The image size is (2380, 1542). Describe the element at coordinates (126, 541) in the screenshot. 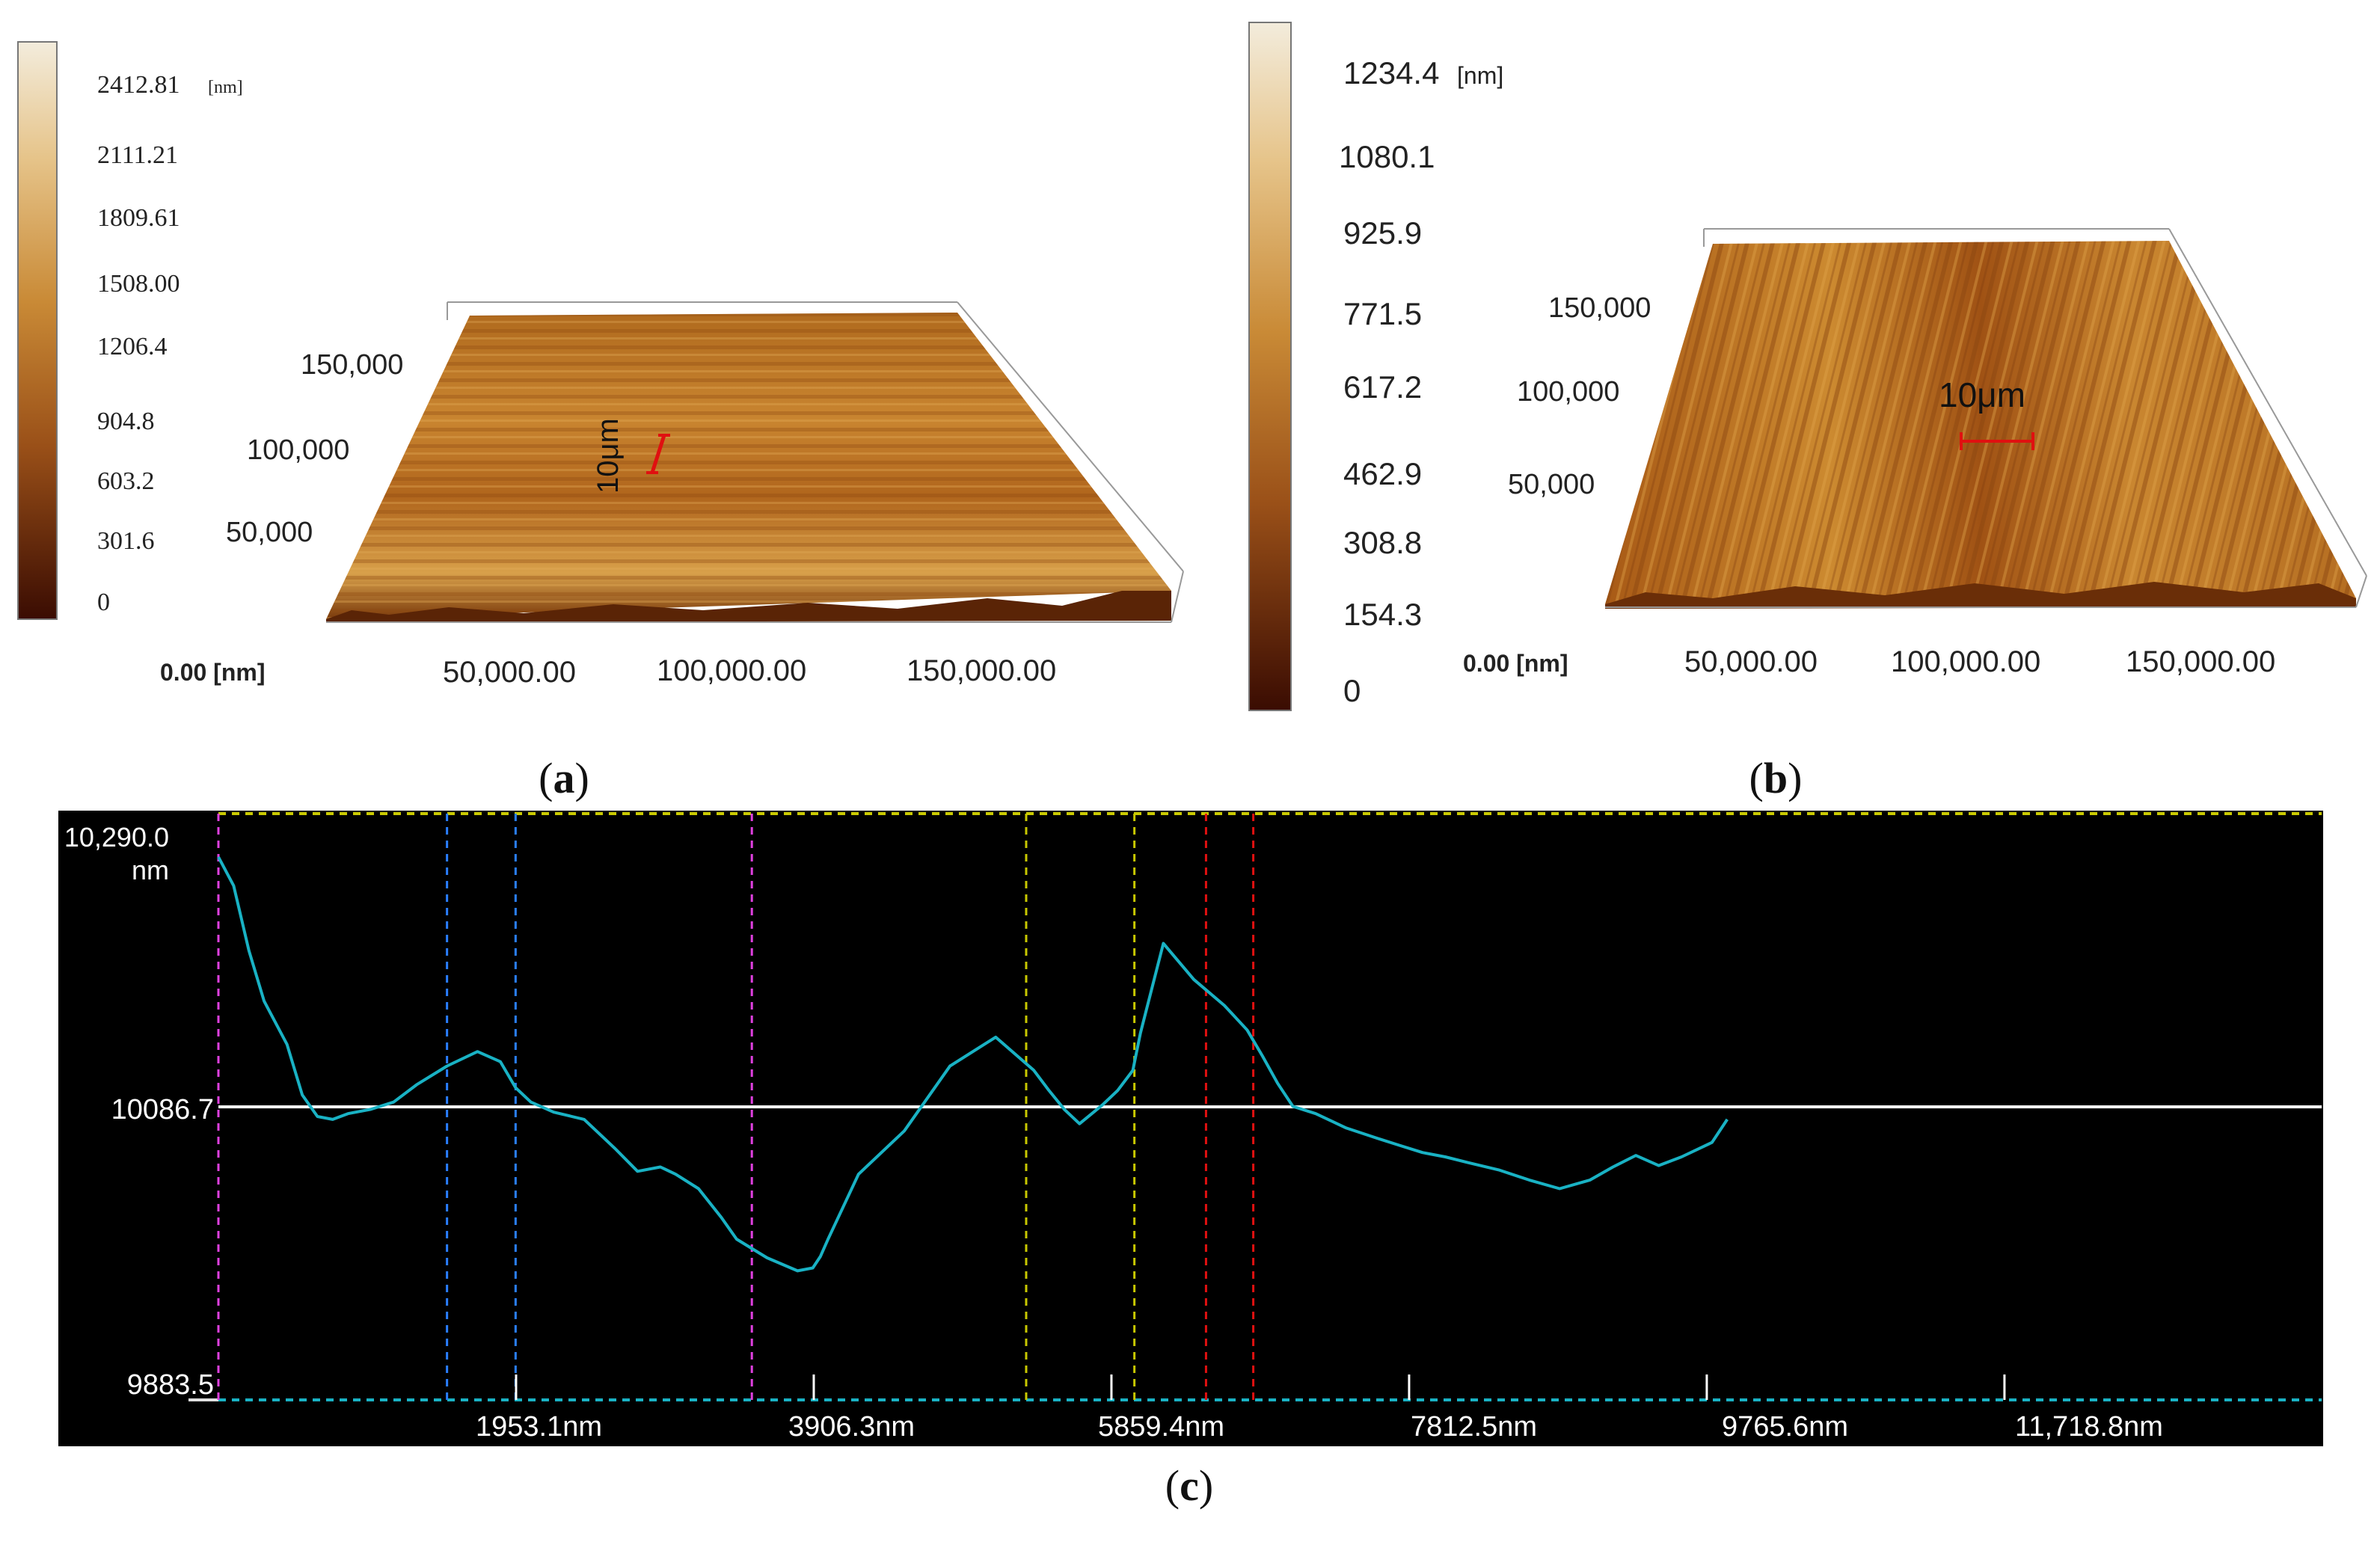

I see `colorbar-a-tick: 301.6` at that location.